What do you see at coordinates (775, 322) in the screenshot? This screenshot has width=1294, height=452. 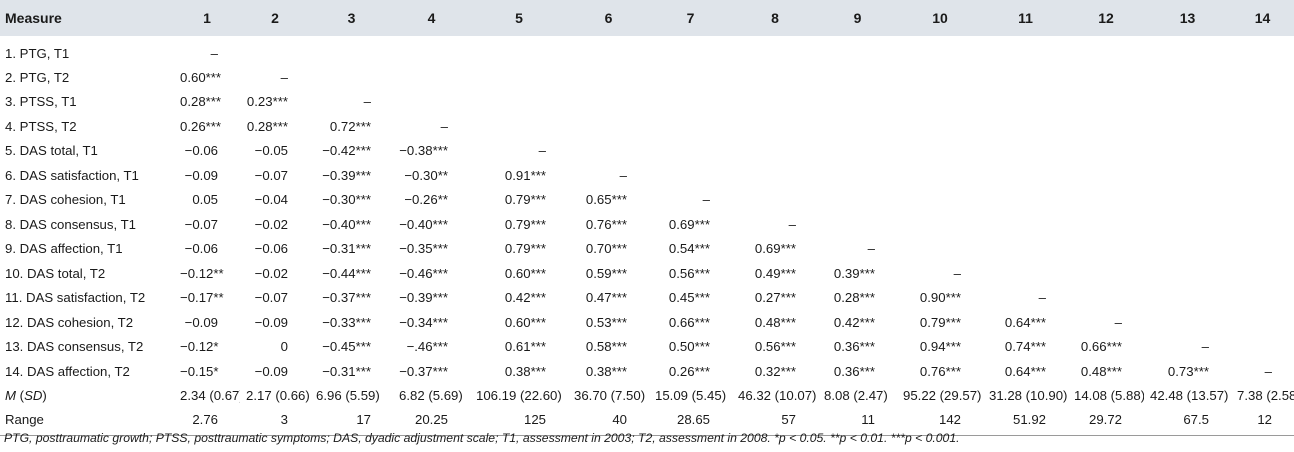 I see `table-cell: 0.48***` at bounding box center [775, 322].